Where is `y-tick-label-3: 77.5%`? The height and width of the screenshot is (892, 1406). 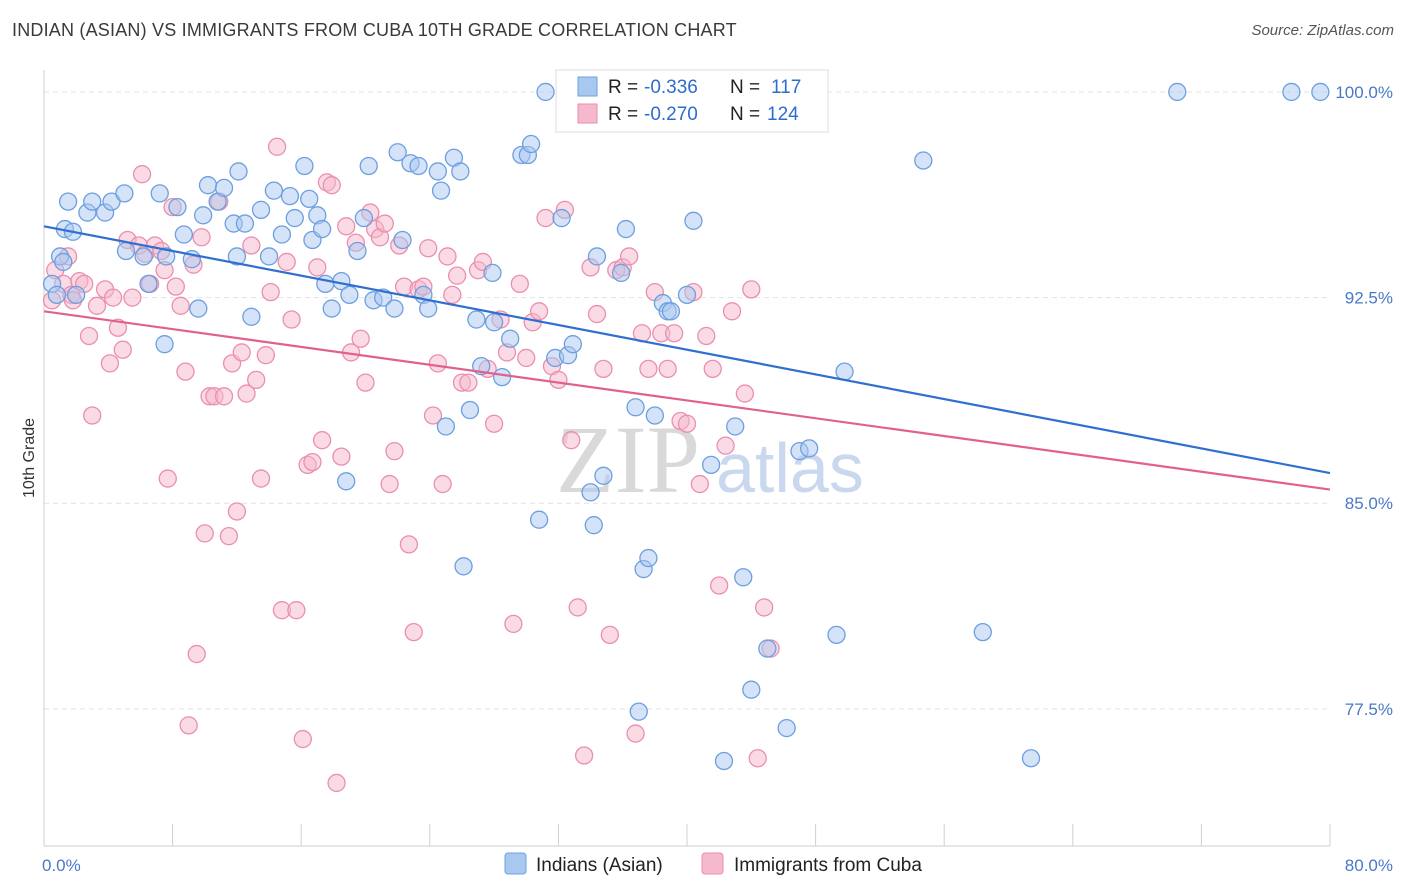
y-tick-label-3: 77.5% is located at coordinates (1369, 709).